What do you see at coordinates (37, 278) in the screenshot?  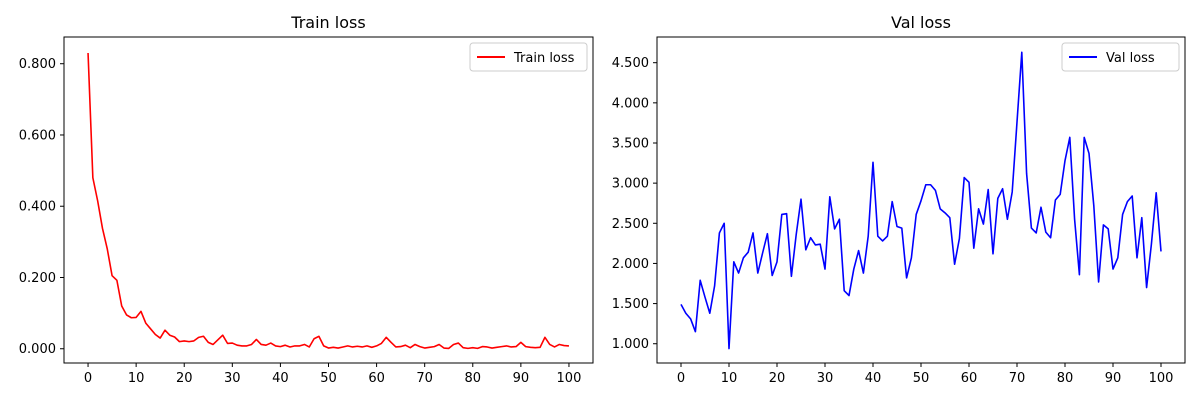 I see `y-tick-label: 0.200` at bounding box center [37, 278].